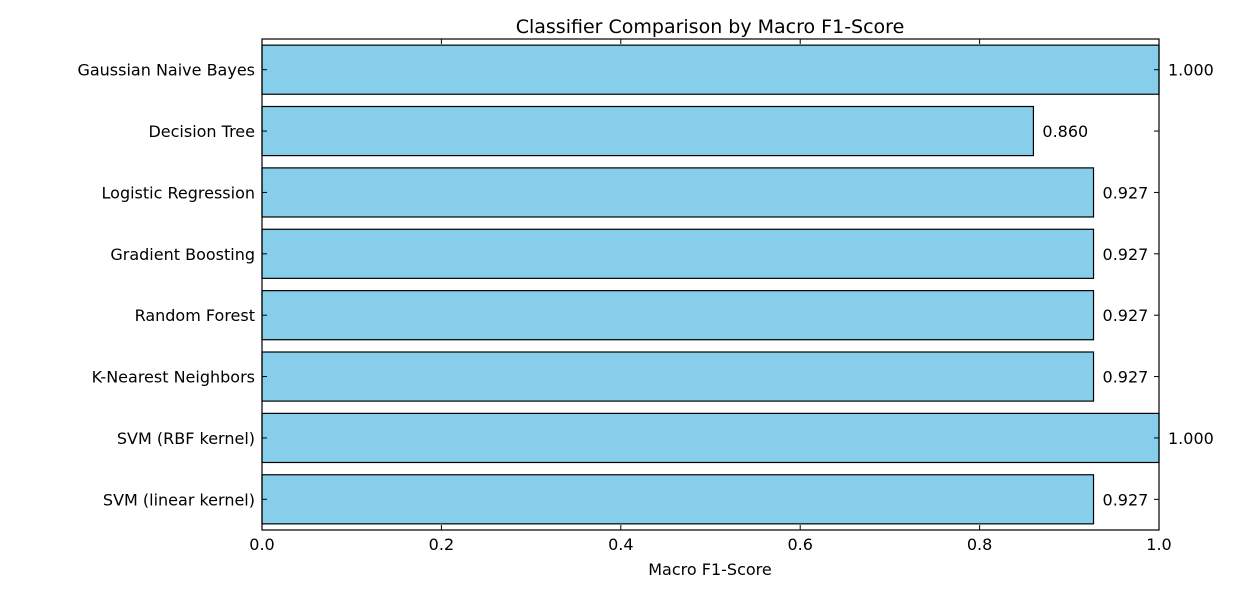  What do you see at coordinates (261, 544) in the screenshot?
I see `x-tick-label: 0.0` at bounding box center [261, 544].